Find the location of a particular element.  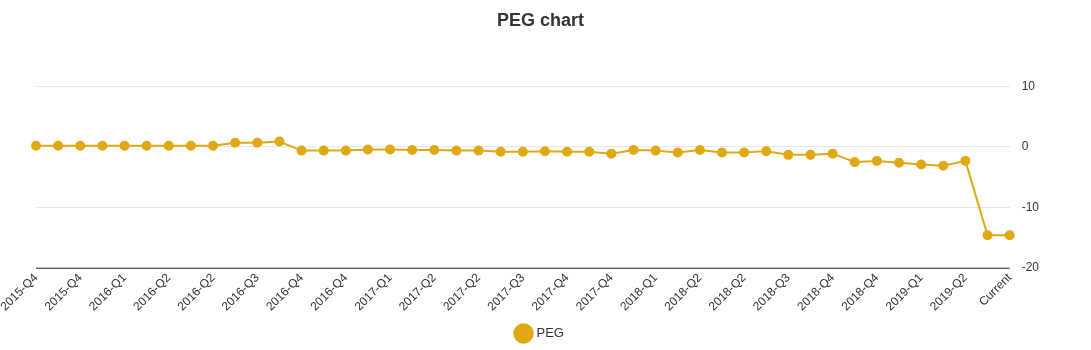

y-tick-label: 10 is located at coordinates (1028, 85).